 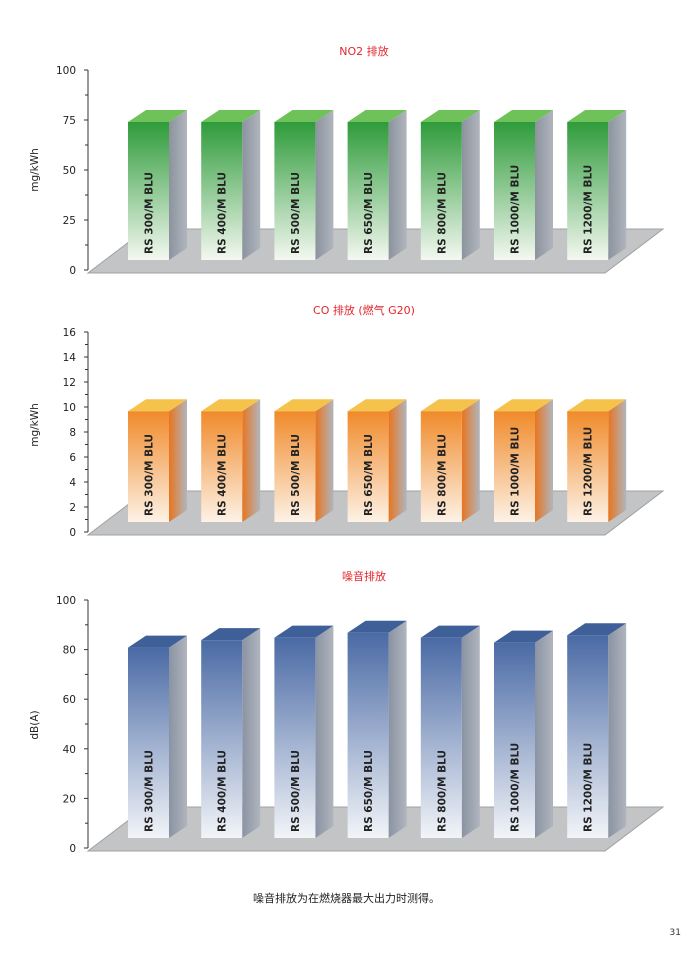 I want to click on y-tick-label: 20, so click(x=69, y=799).